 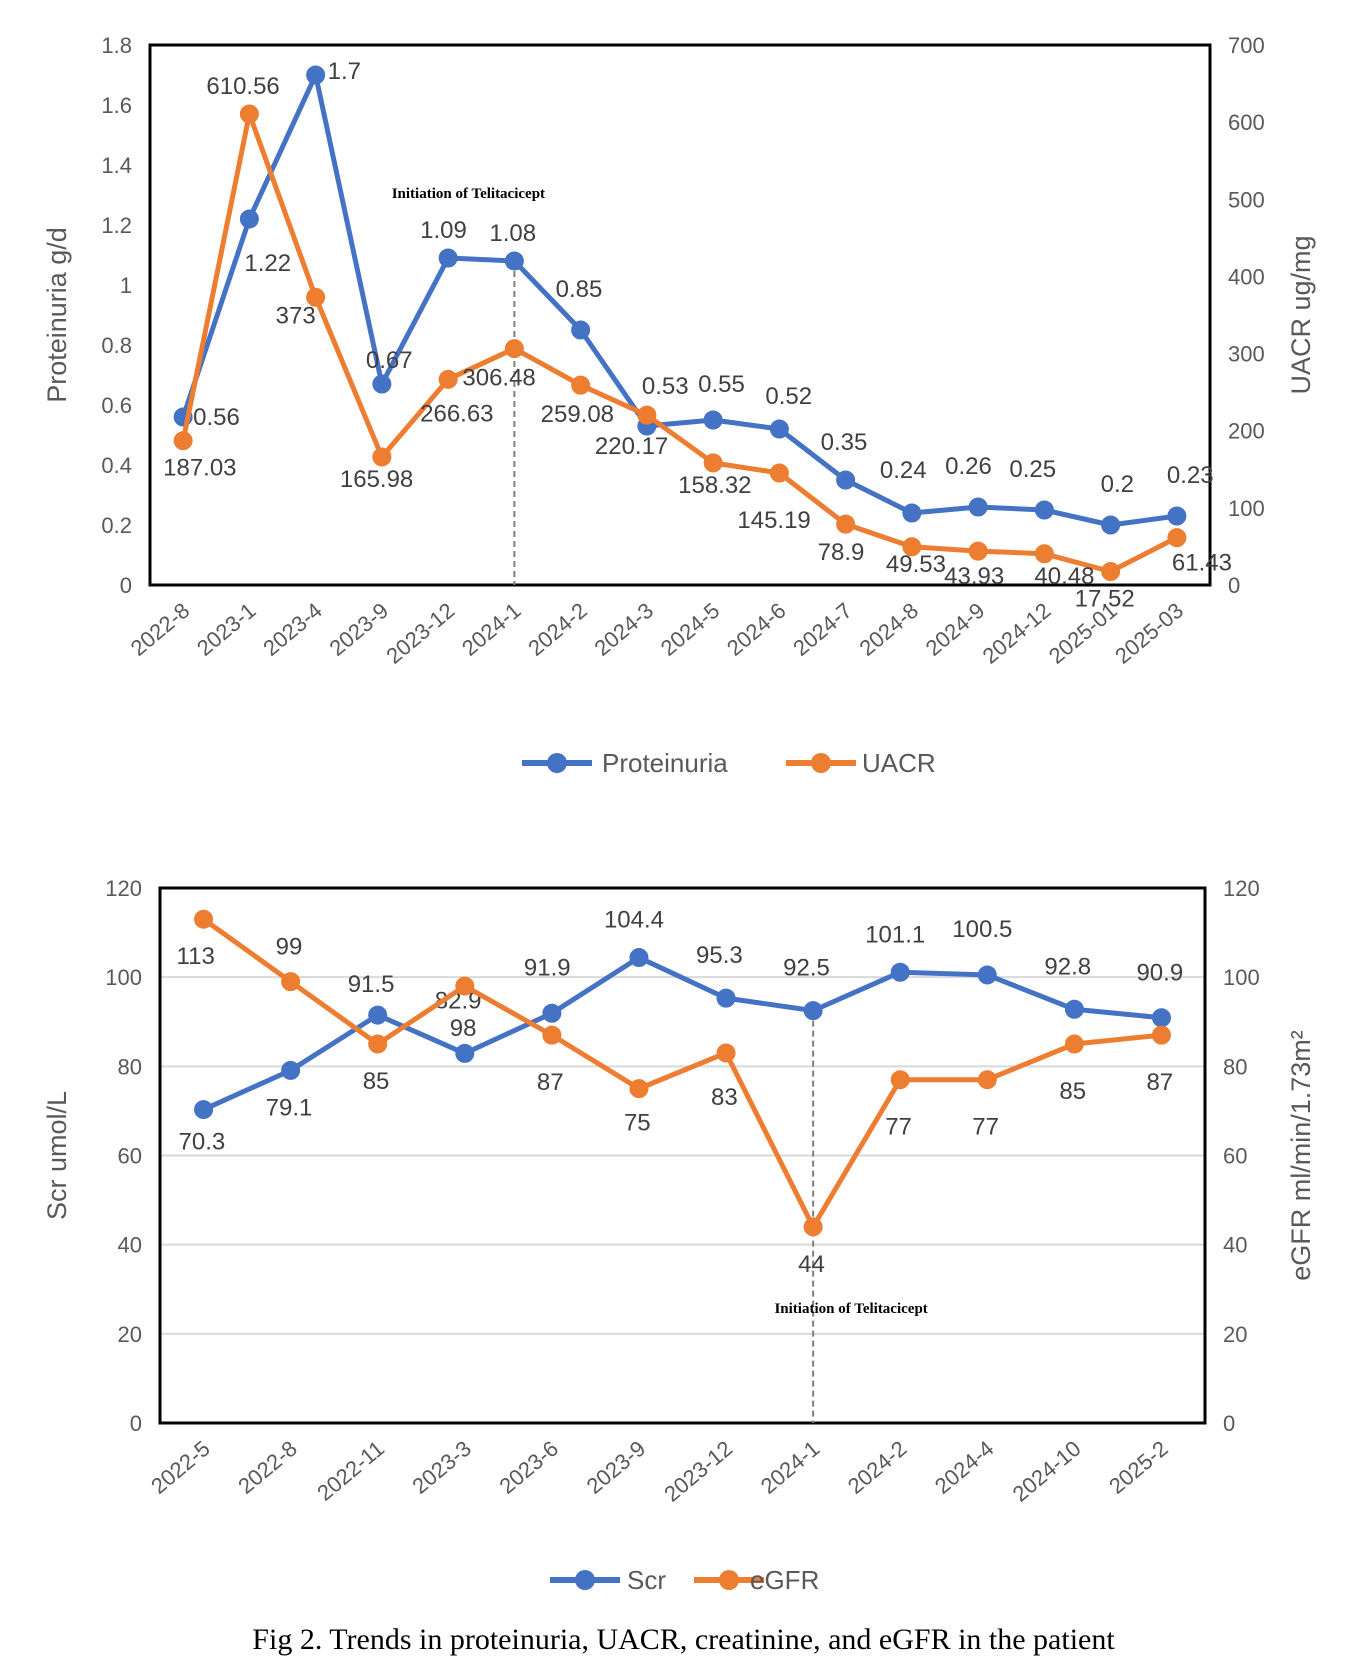 What do you see at coordinates (1246, 276) in the screenshot?
I see `y-right-tick-label: 400` at bounding box center [1246, 276].